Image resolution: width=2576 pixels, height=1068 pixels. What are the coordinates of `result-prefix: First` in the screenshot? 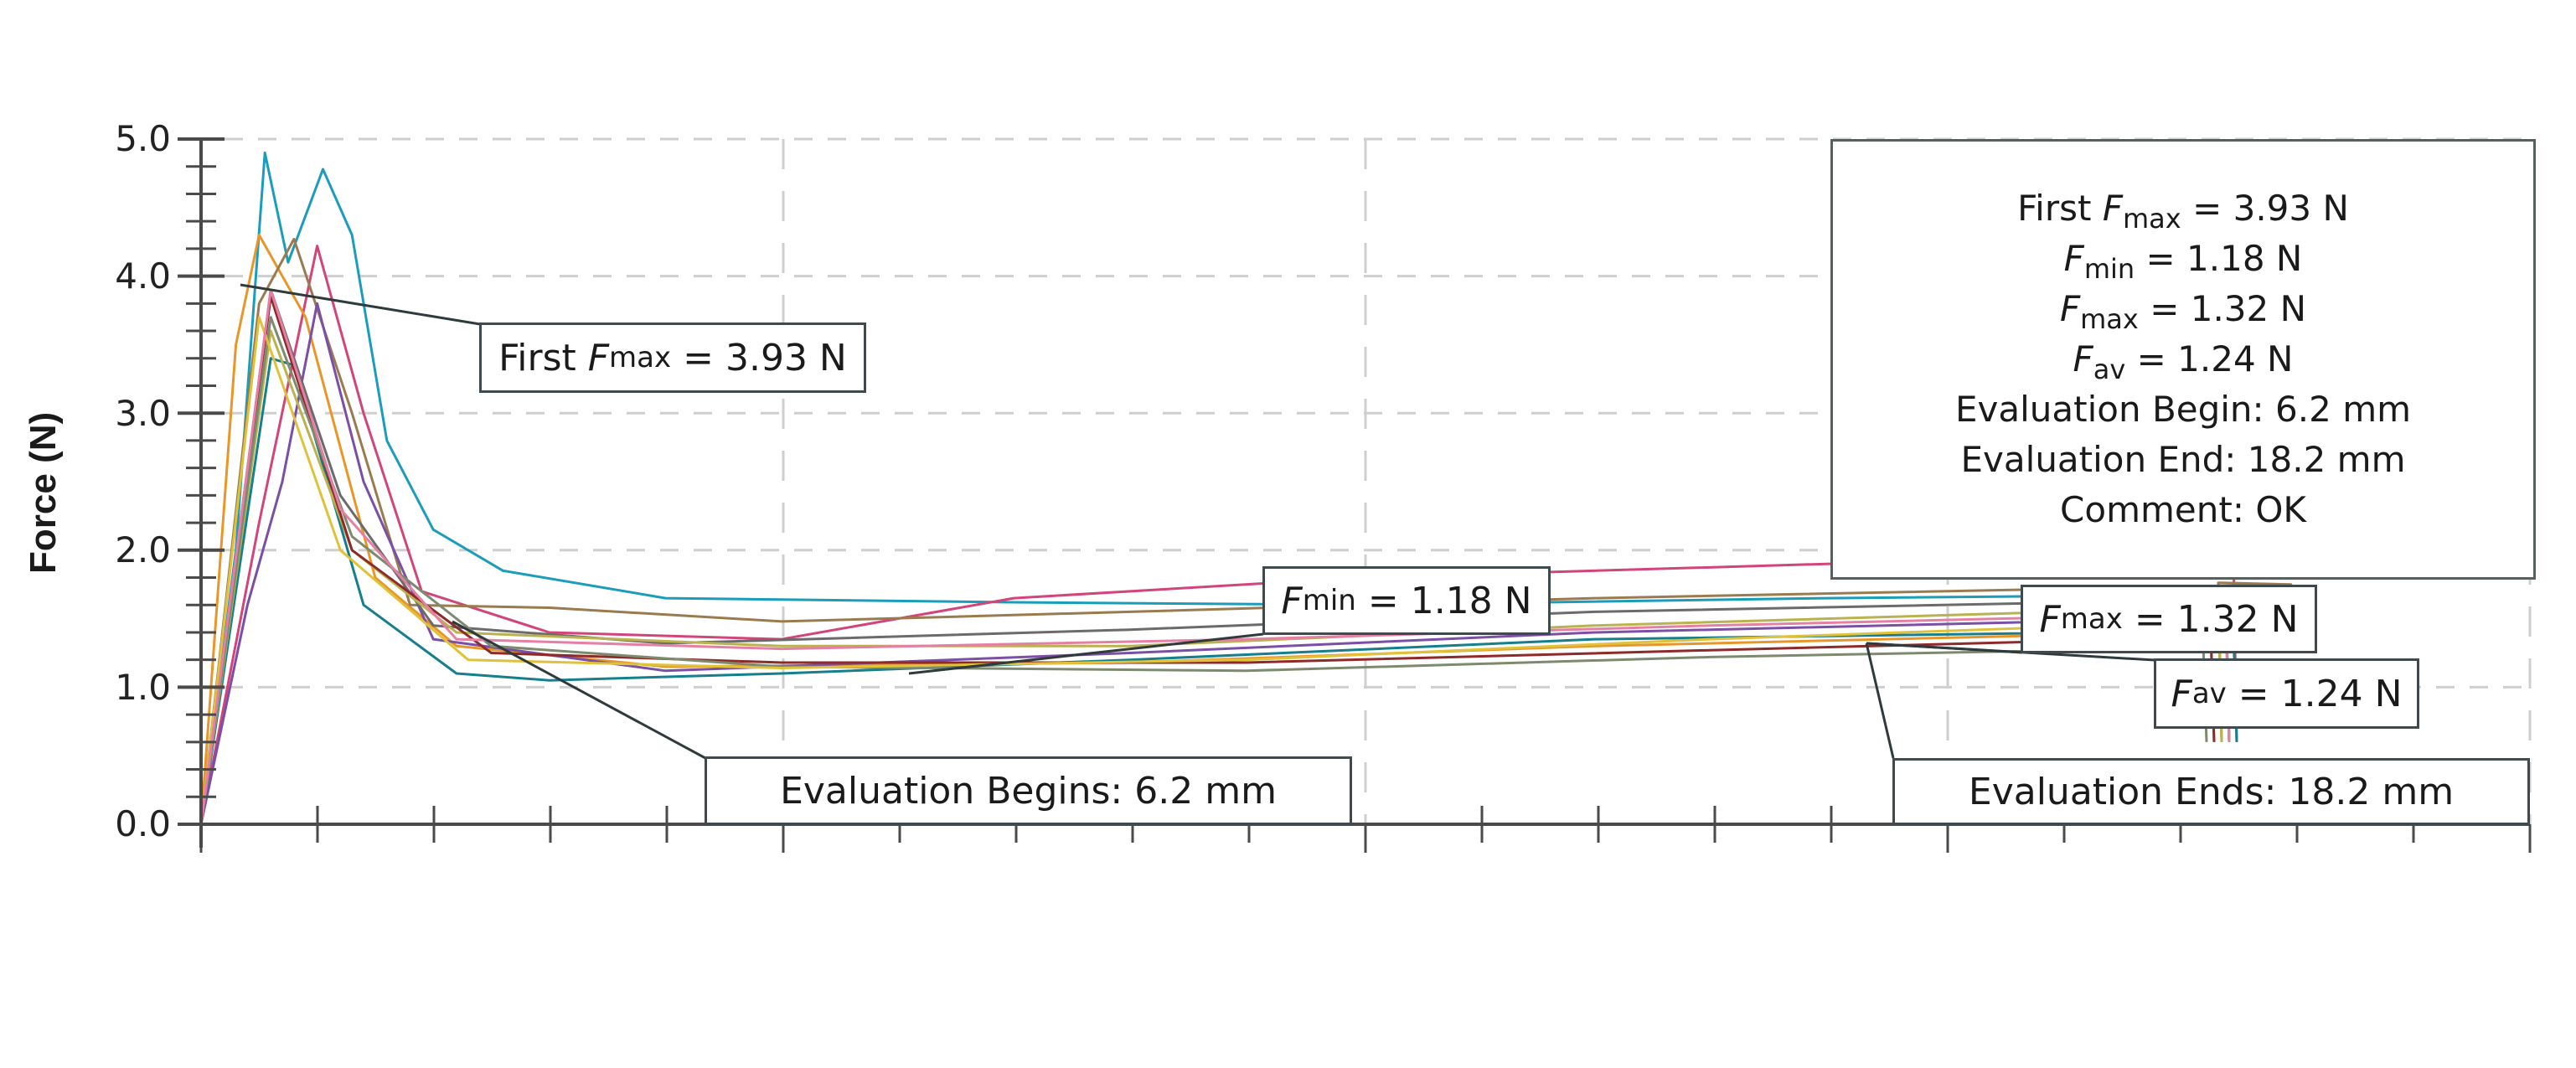 It's located at (2060, 208).